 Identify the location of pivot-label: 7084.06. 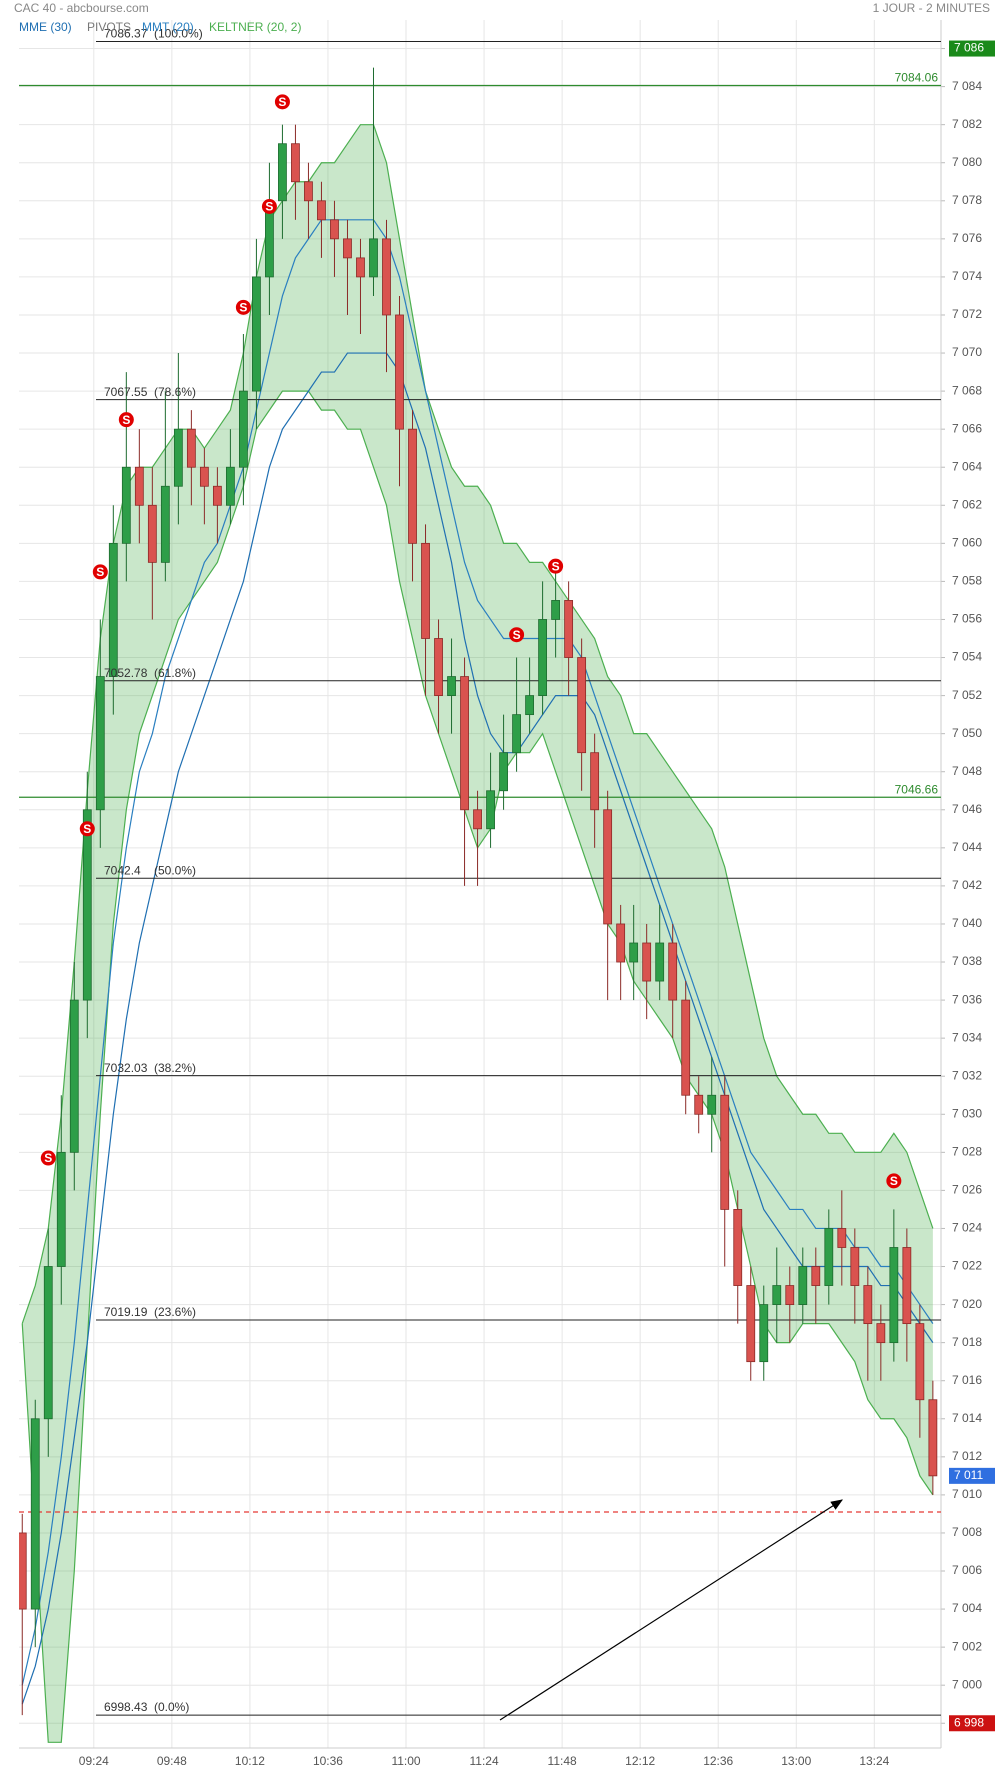
(917, 78).